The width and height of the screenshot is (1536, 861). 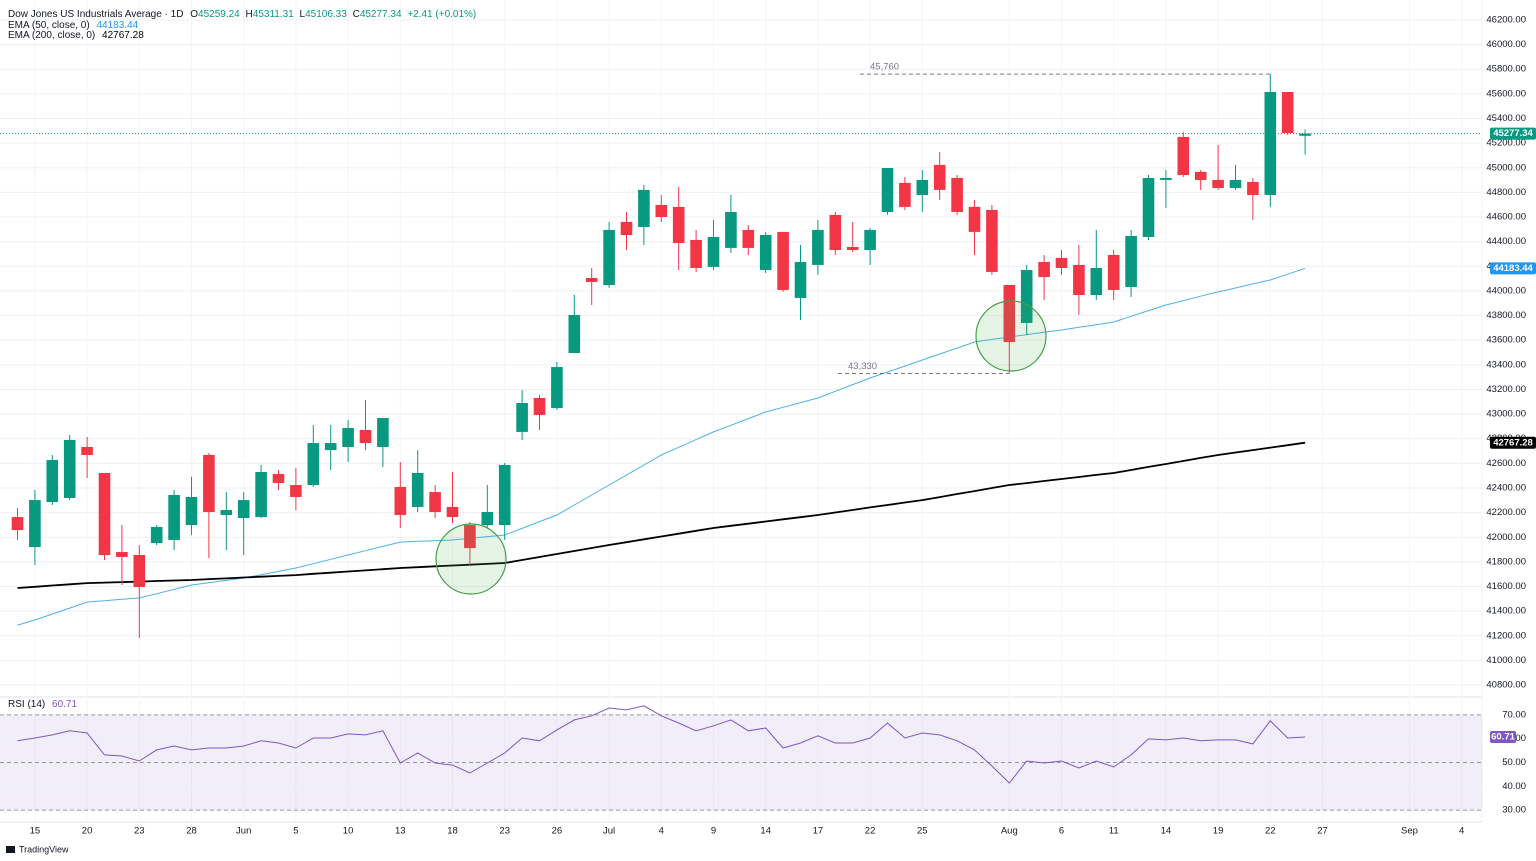 What do you see at coordinates (1506, 561) in the screenshot?
I see `y-tick-label: 41800.00` at bounding box center [1506, 561].